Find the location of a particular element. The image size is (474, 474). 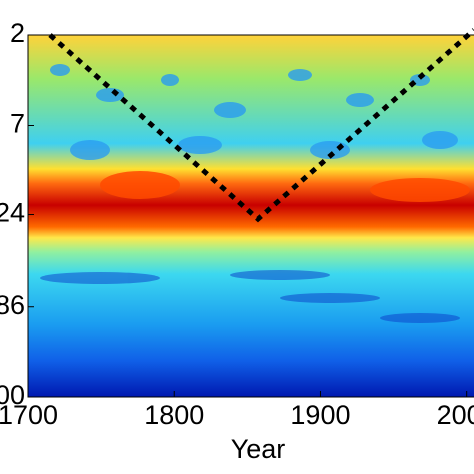

x-tick-label: 2000 is located at coordinates (455, 415).